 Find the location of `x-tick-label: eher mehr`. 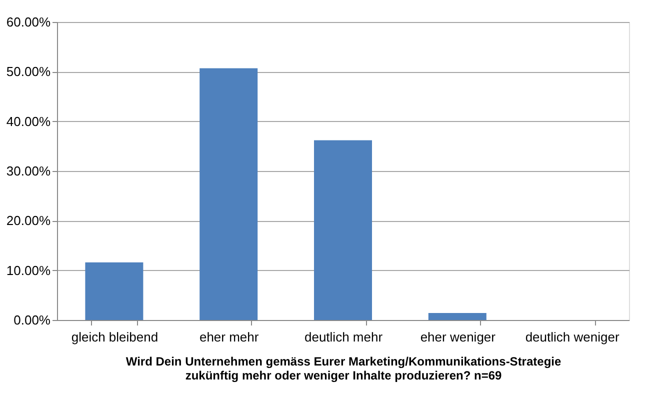

x-tick-label: eher mehr is located at coordinates (229, 337).